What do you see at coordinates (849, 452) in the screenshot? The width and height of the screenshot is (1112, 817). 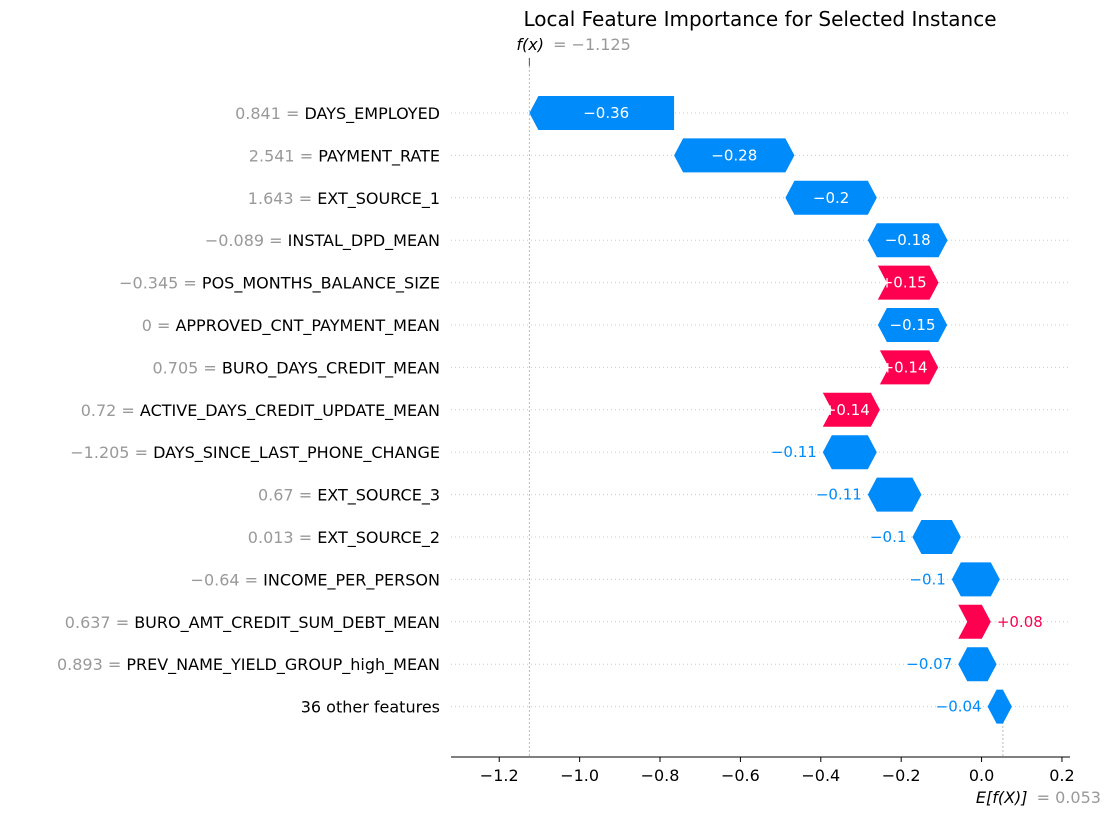 I see `bar-days-since-last-phone-change` at bounding box center [849, 452].